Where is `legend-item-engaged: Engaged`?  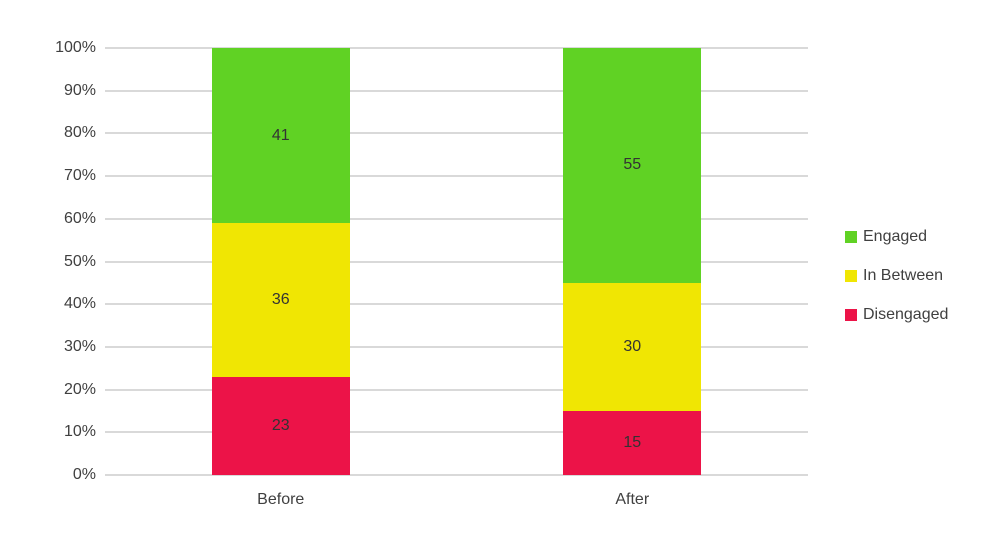 legend-item-engaged: Engaged is located at coordinates (896, 237).